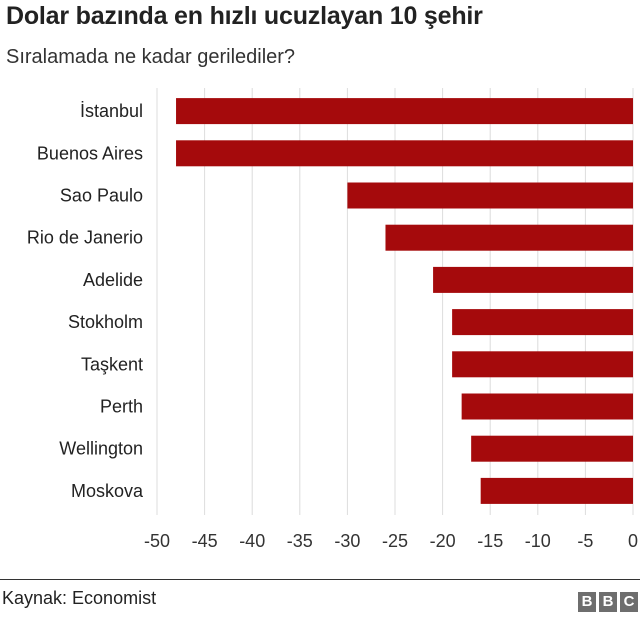  What do you see at coordinates (320, 579) in the screenshot?
I see `footer-divider` at bounding box center [320, 579].